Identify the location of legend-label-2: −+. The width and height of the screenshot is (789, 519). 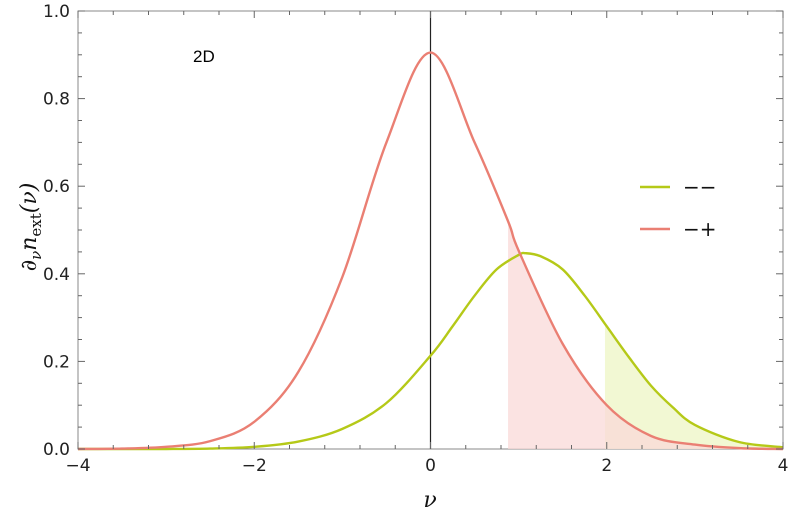
(700, 229).